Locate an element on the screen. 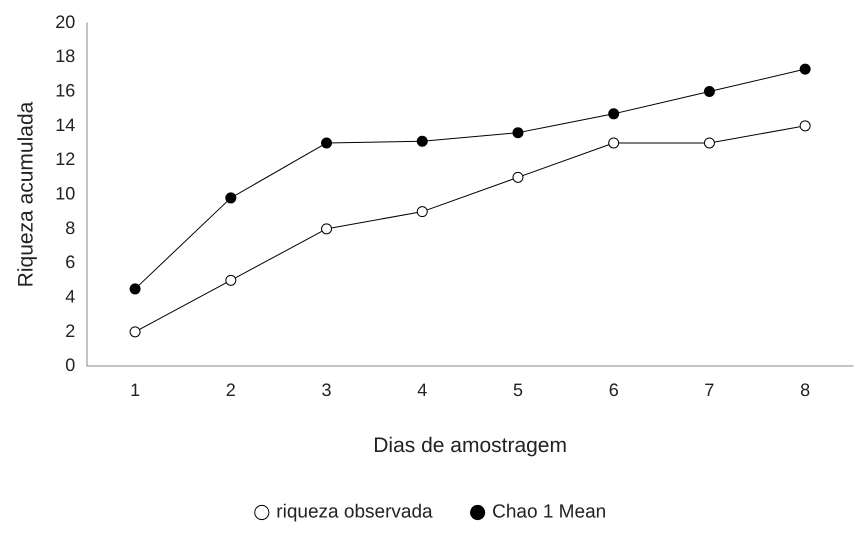 The width and height of the screenshot is (861, 542). y-tick-label: 4 is located at coordinates (70, 296).